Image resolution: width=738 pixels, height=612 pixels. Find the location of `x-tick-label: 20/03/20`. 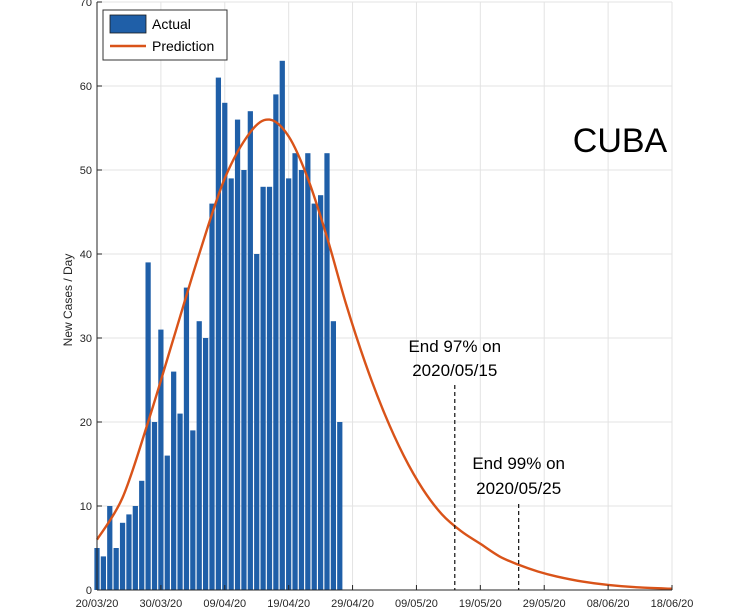

x-tick-label: 20/03/20 is located at coordinates (97, 604).